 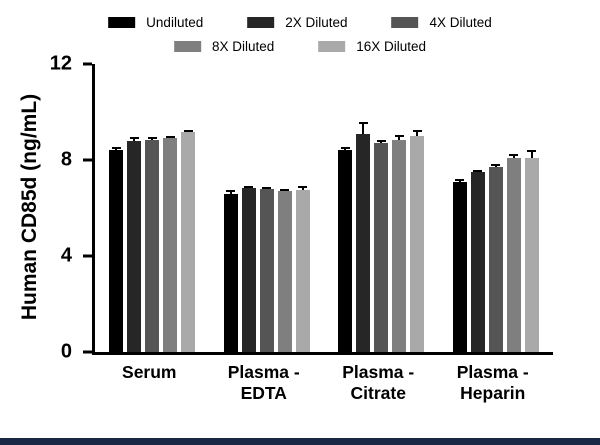 I want to click on footer-strip, so click(x=300, y=441).